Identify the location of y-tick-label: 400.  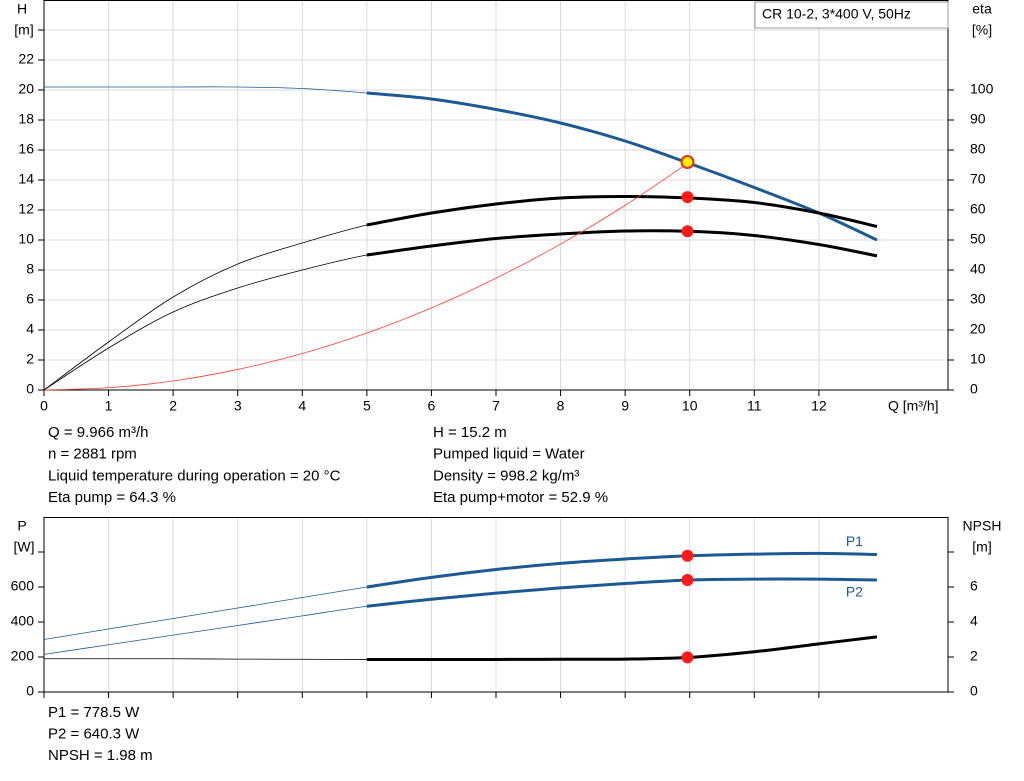
(23, 621).